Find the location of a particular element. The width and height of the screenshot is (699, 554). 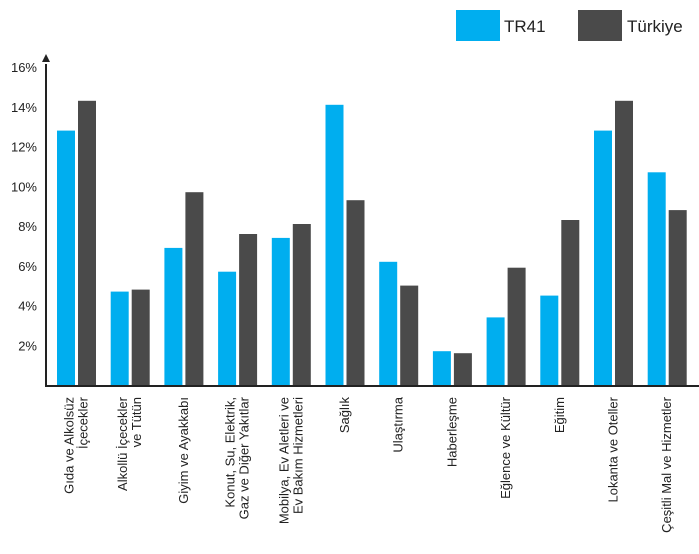

x-category-label-line: Haberleşme is located at coordinates (451, 432).